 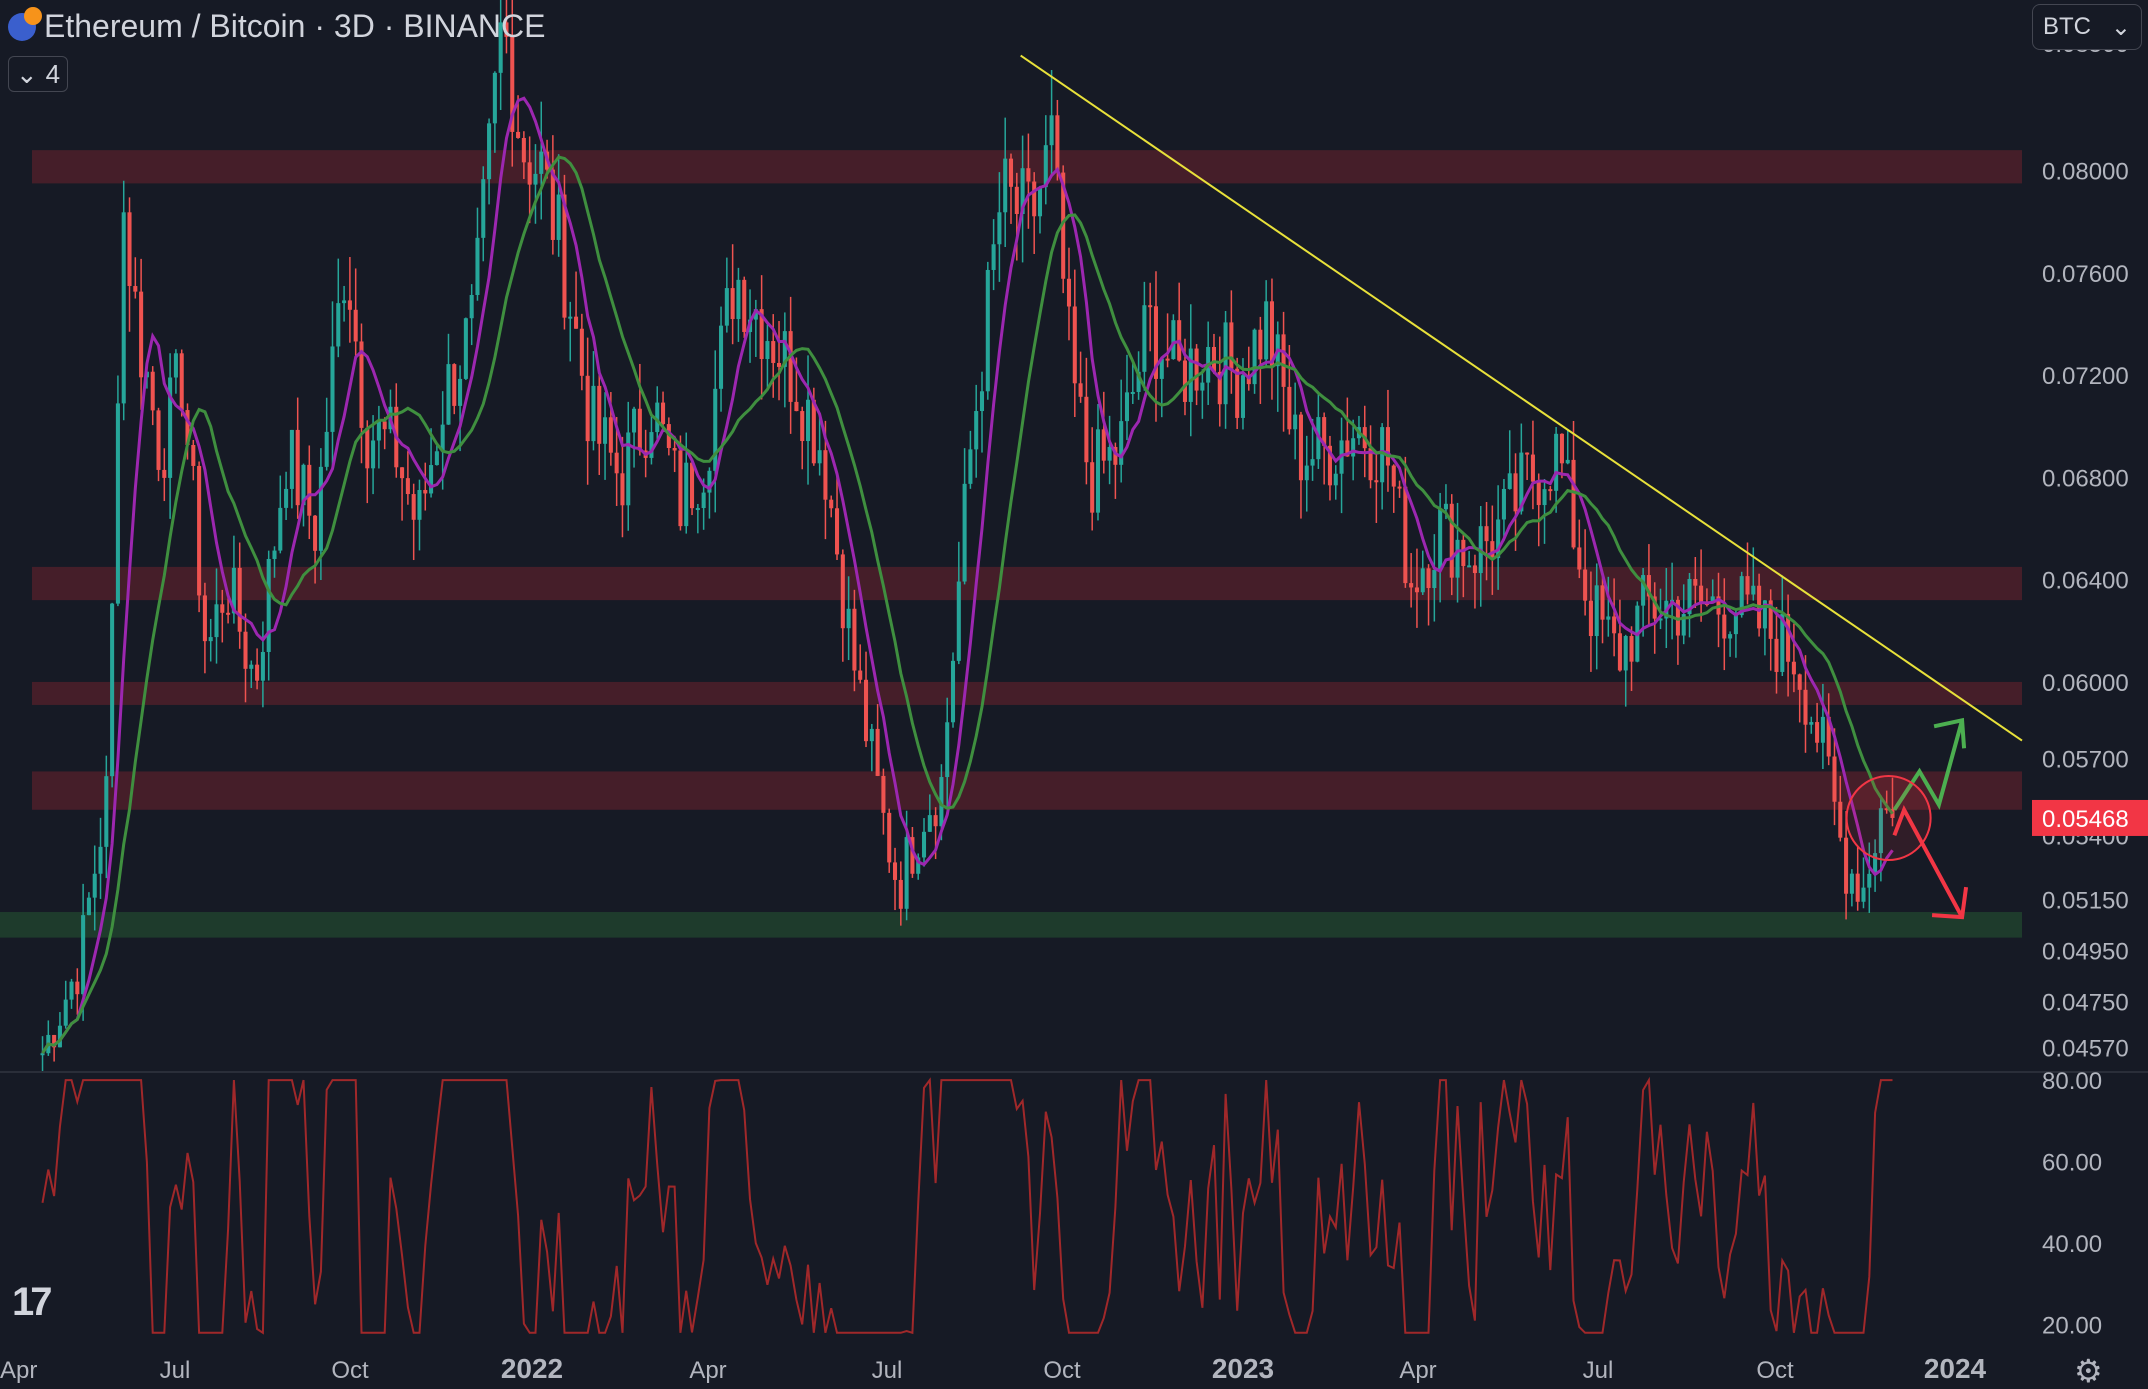 I want to click on y-axis-tick-label: 0.06000, so click(x=2085, y=683).